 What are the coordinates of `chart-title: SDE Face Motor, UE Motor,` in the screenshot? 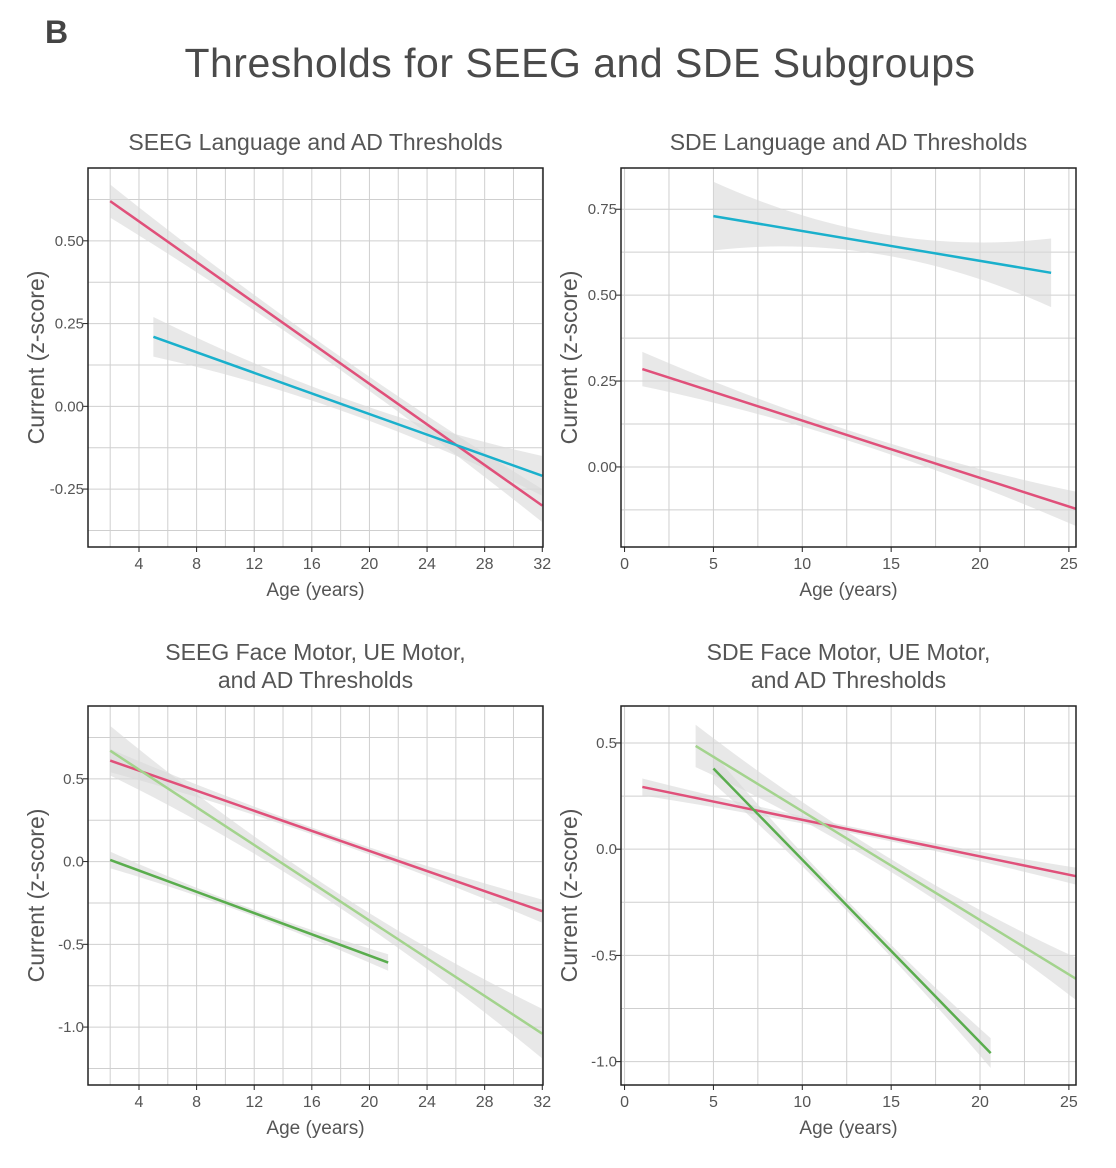 It's located at (849, 652).